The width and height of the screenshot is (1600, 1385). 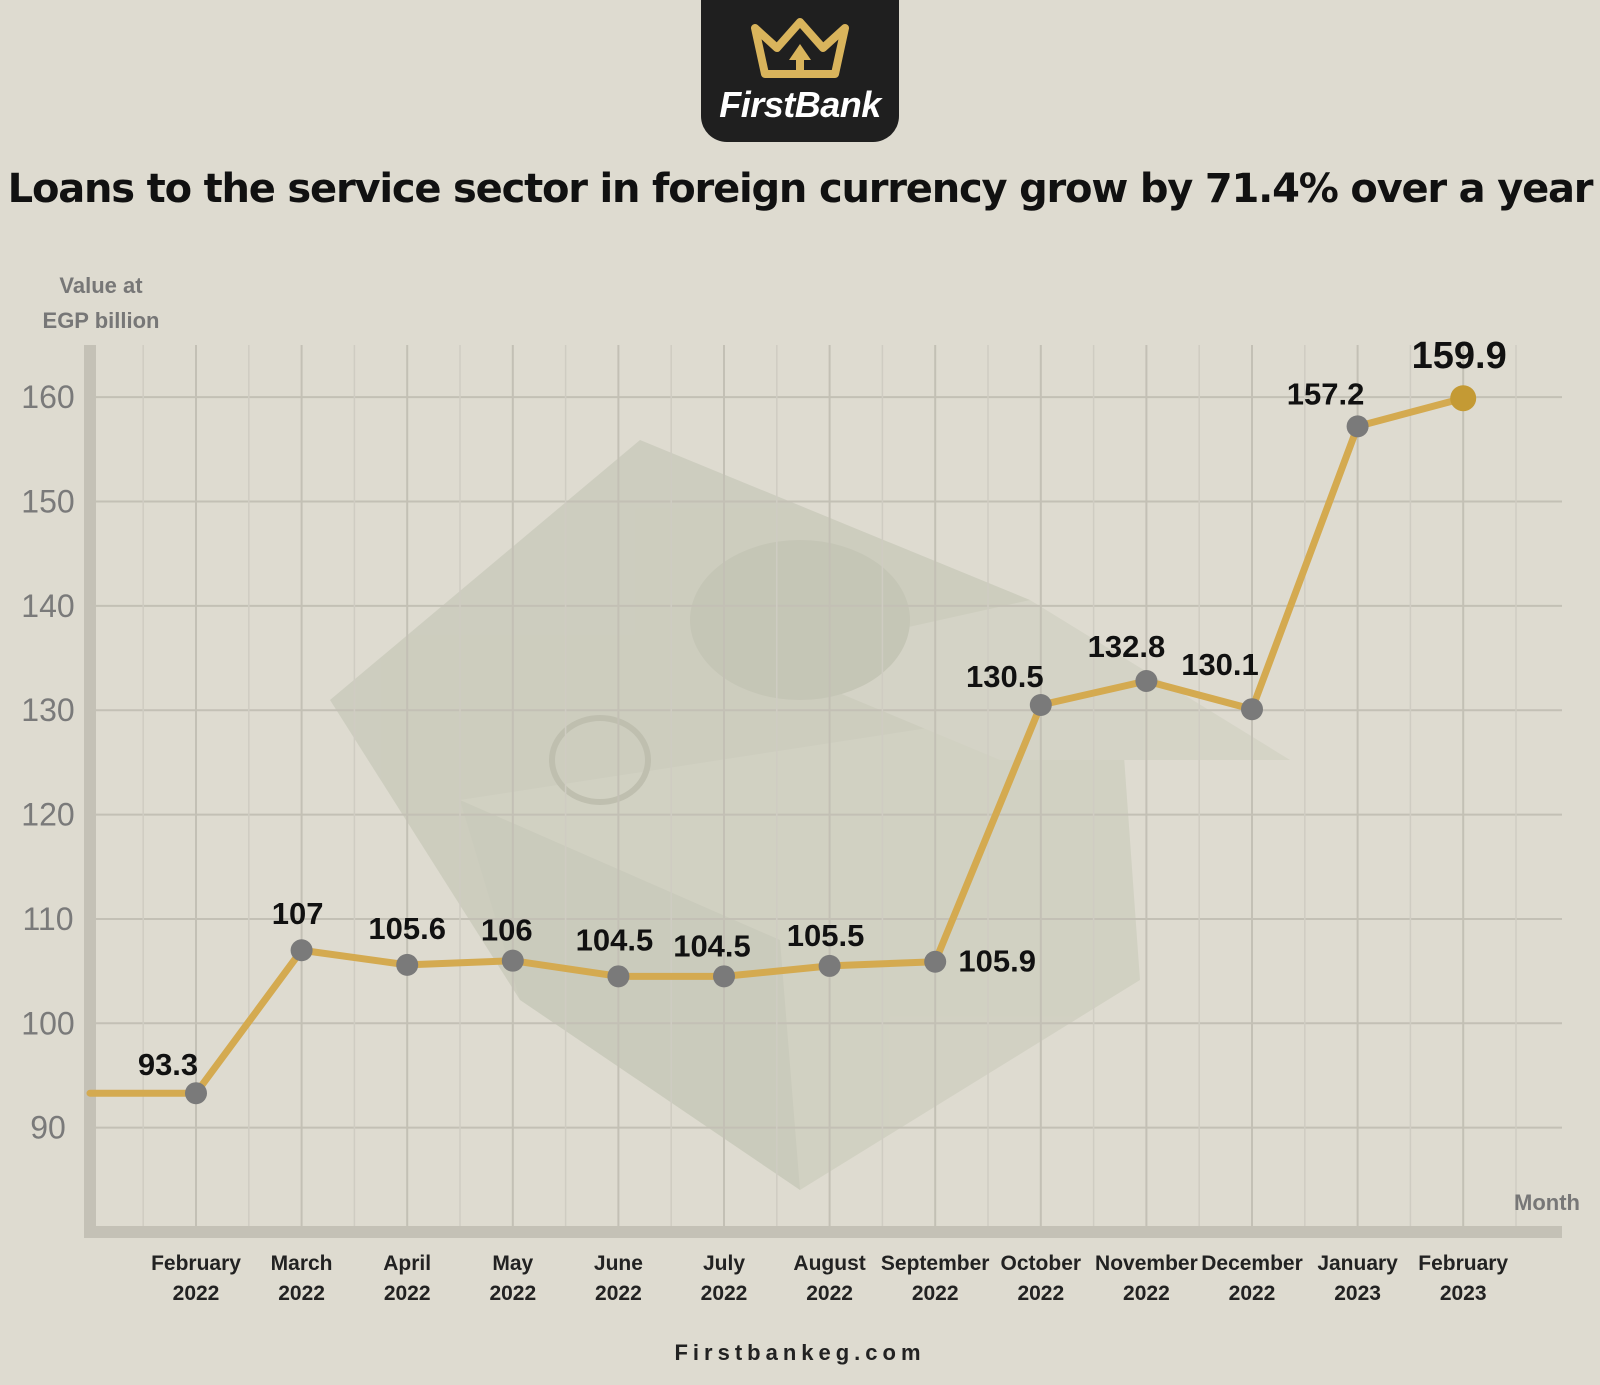 What do you see at coordinates (1005, 676) in the screenshot?
I see `data-label: 130.5` at bounding box center [1005, 676].